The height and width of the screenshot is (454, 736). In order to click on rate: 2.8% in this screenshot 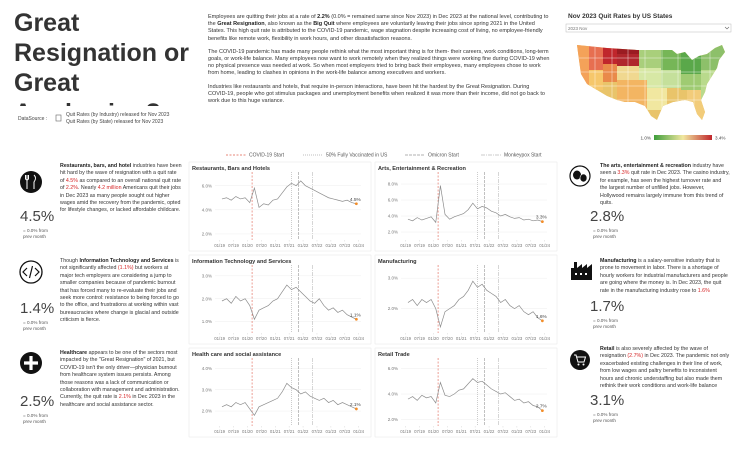, I will do `click(607, 216)`.